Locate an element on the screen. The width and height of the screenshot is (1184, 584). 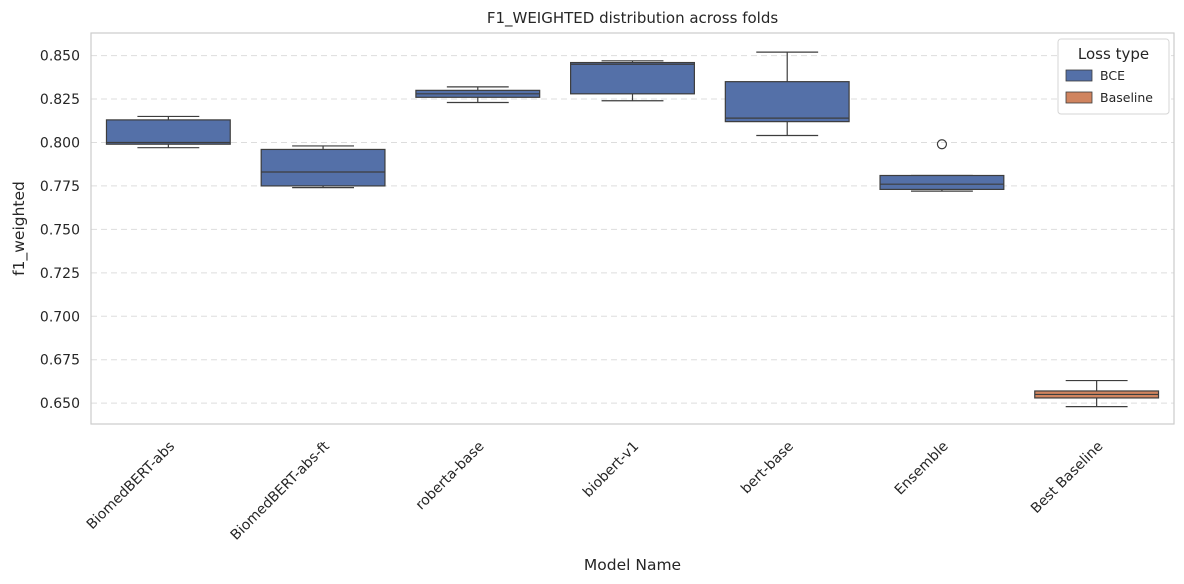
box-best-baseline is located at coordinates (1097, 393).